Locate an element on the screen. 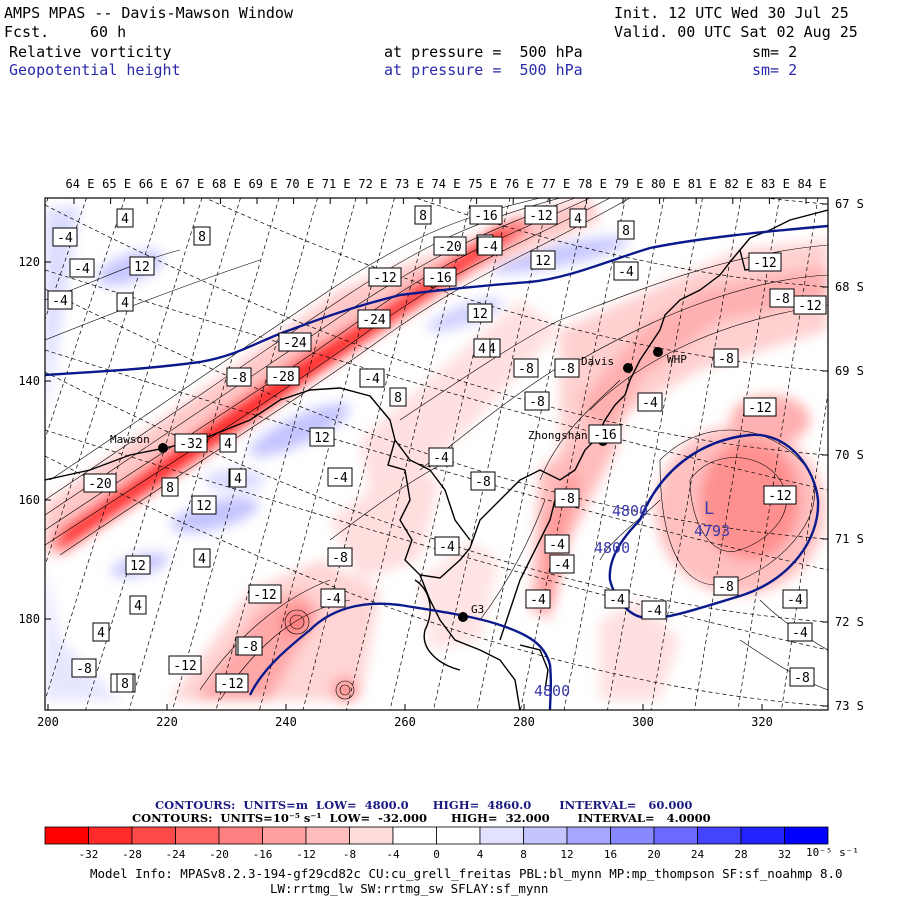 Image resolution: width=900 pixels, height=900 pixels. vorticity-label: -28 is located at coordinates (283, 376).